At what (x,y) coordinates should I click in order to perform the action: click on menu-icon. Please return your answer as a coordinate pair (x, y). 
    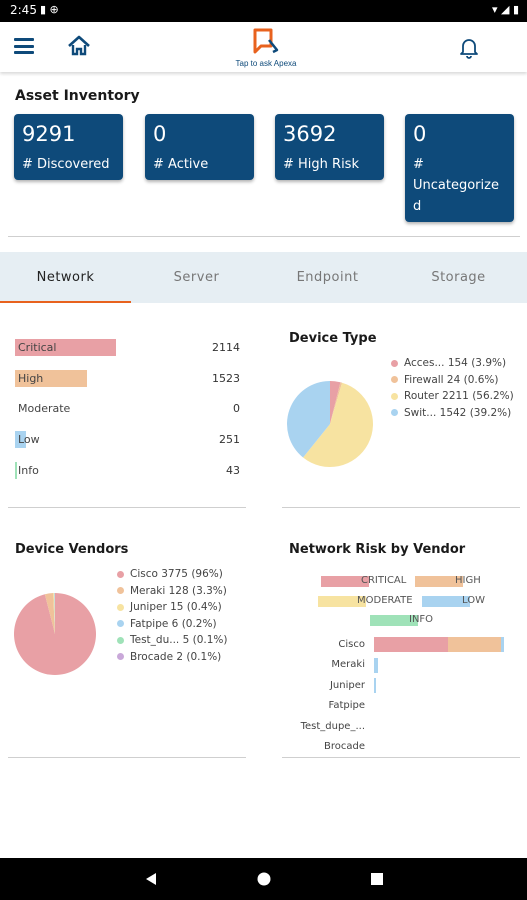
    Looking at the image, I should click on (24, 46).